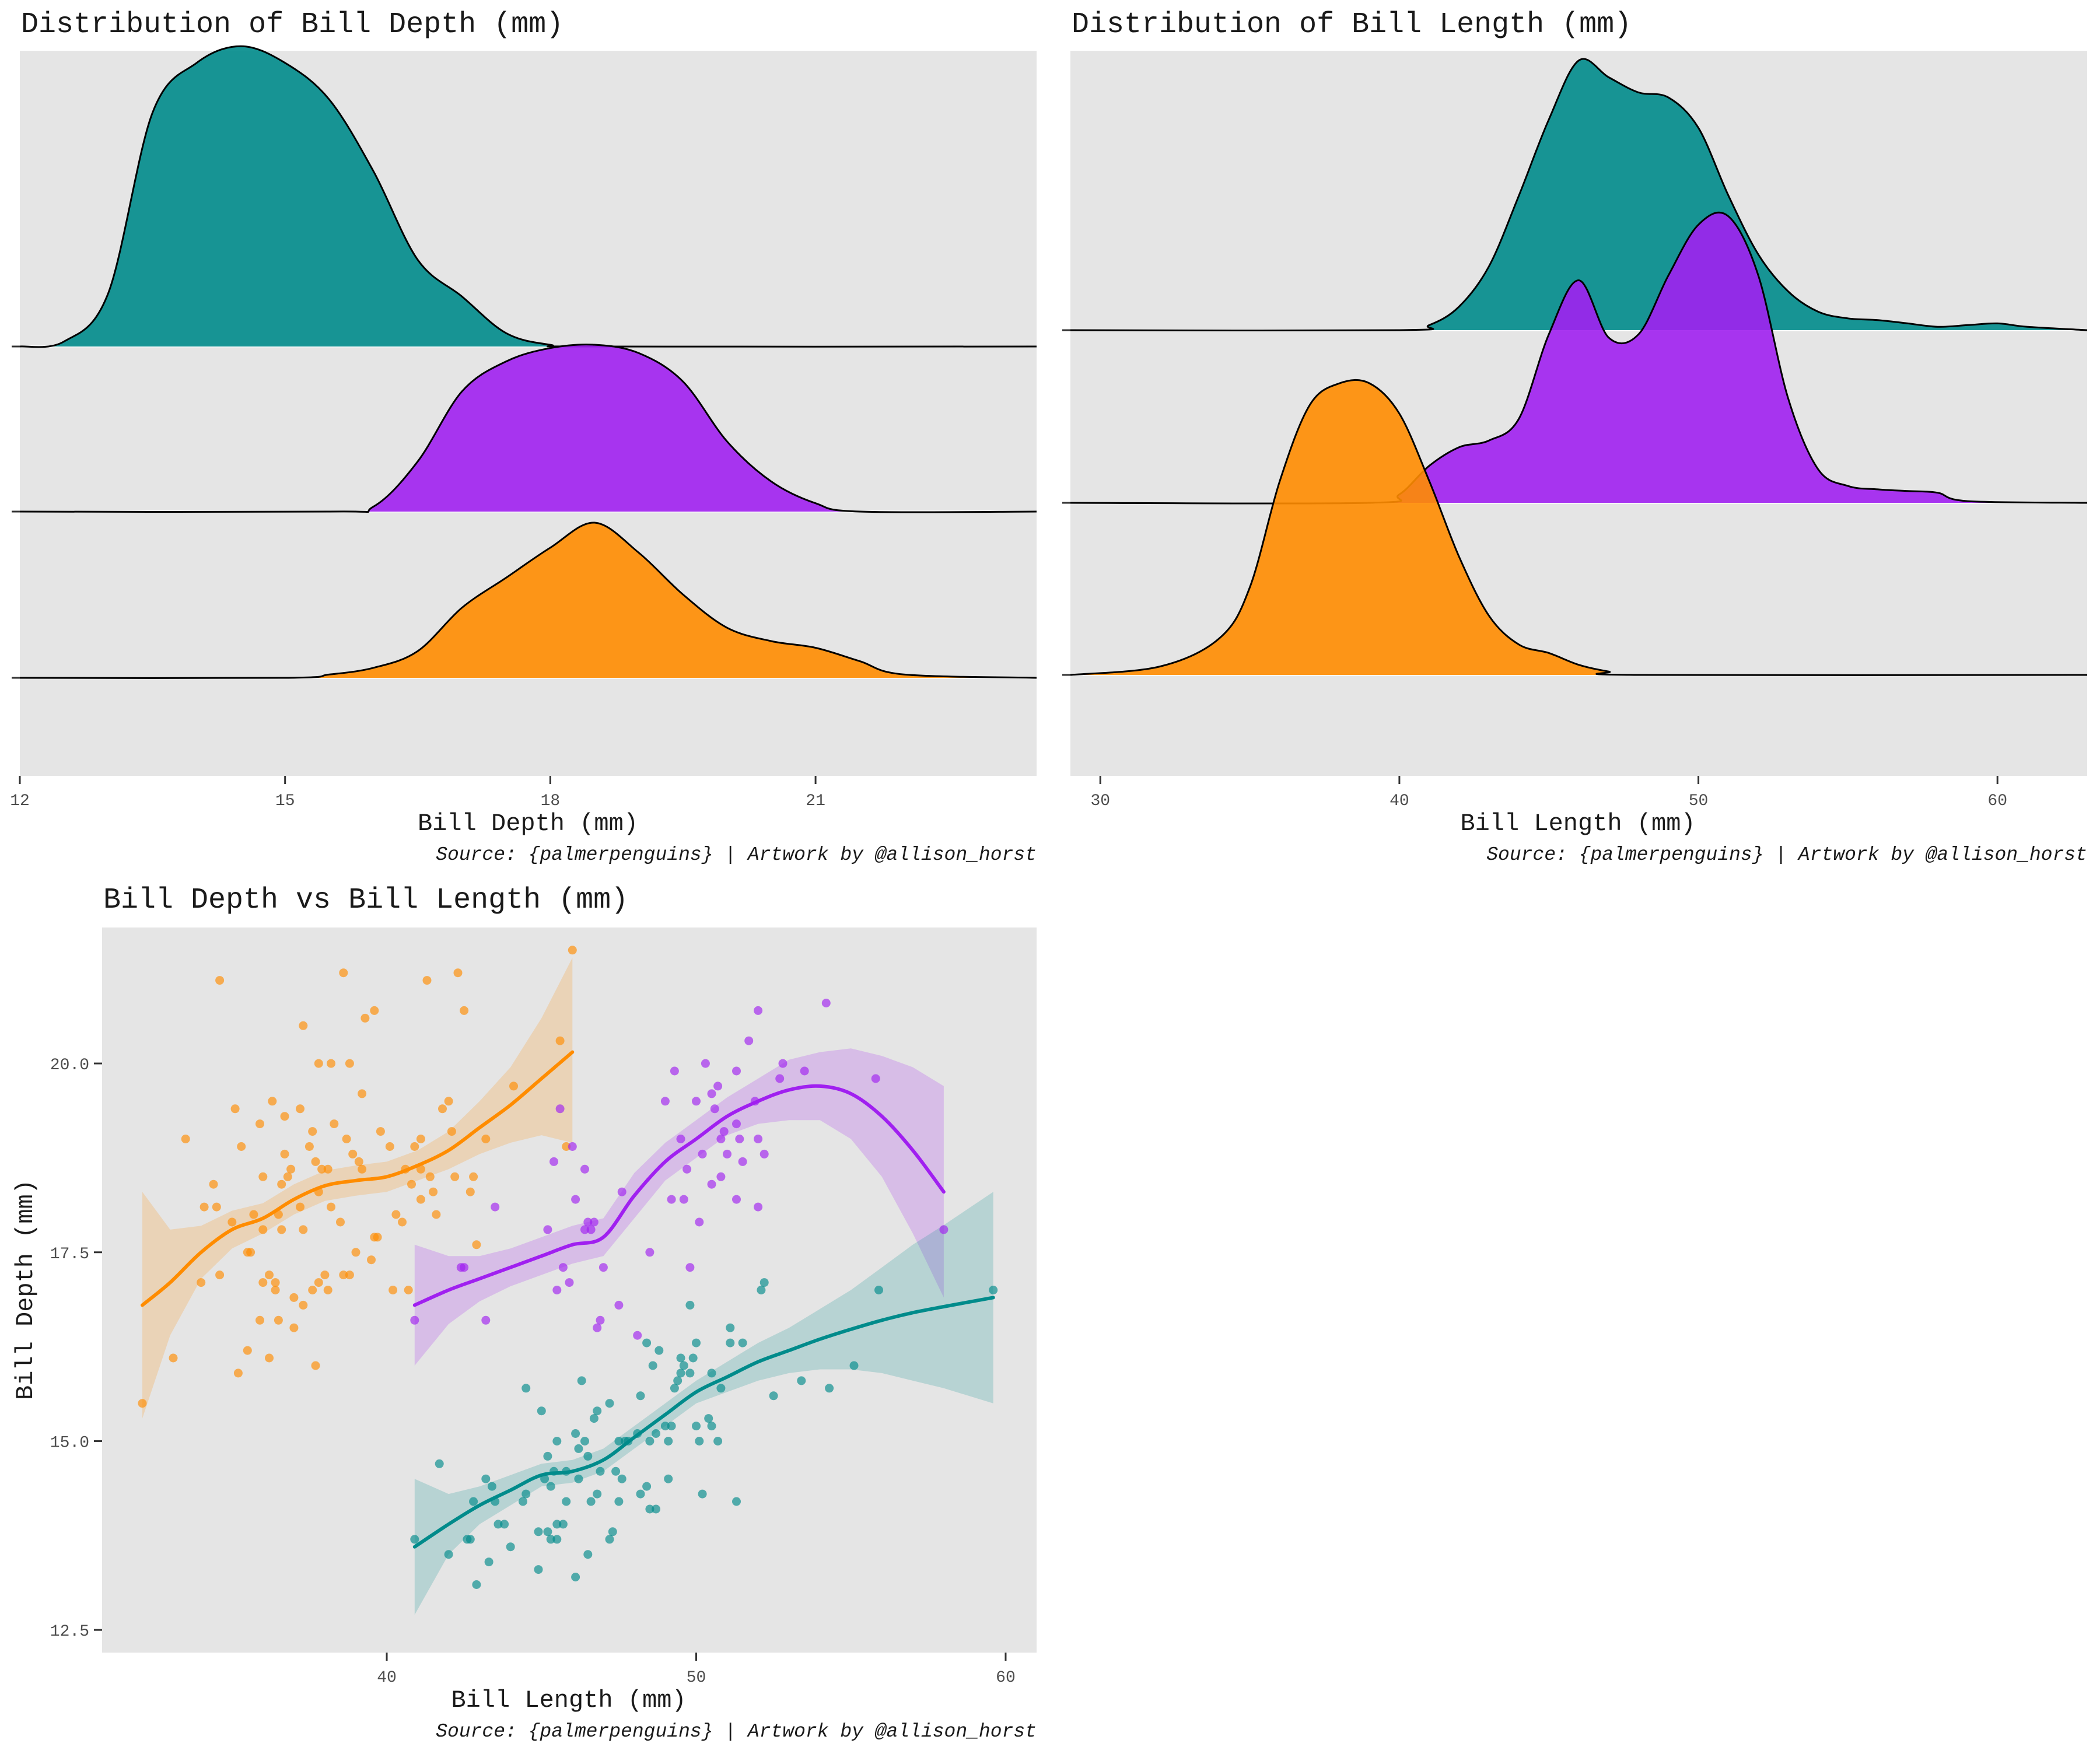 The height and width of the screenshot is (1750, 2100). I want to click on bill-depth-ridge-fill-chinstrap, so click(528, 428).